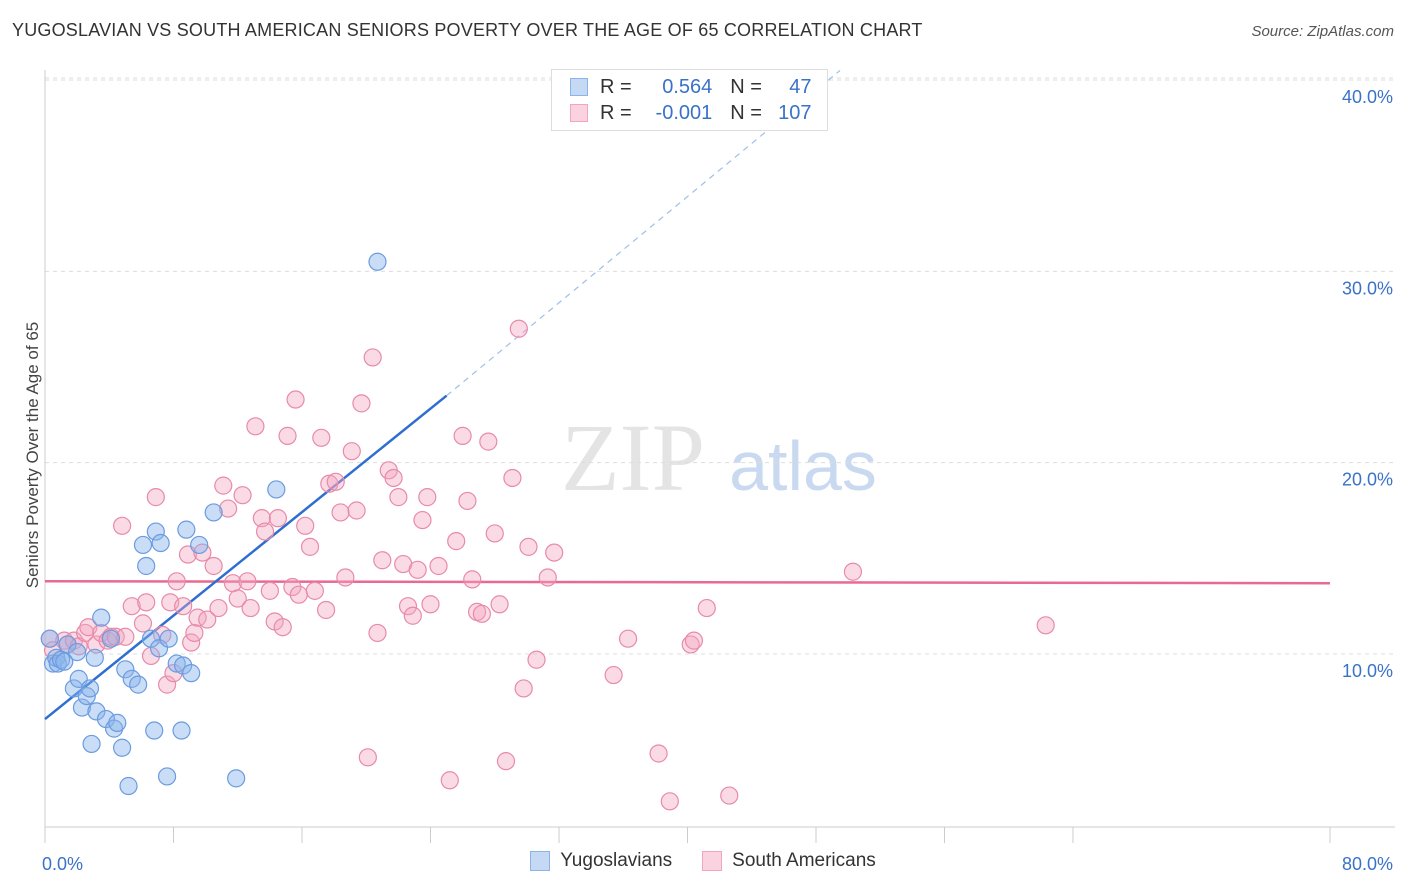 The width and height of the screenshot is (1406, 892). I want to click on series-legend: Yugoslavians South Americans, so click(703, 861).